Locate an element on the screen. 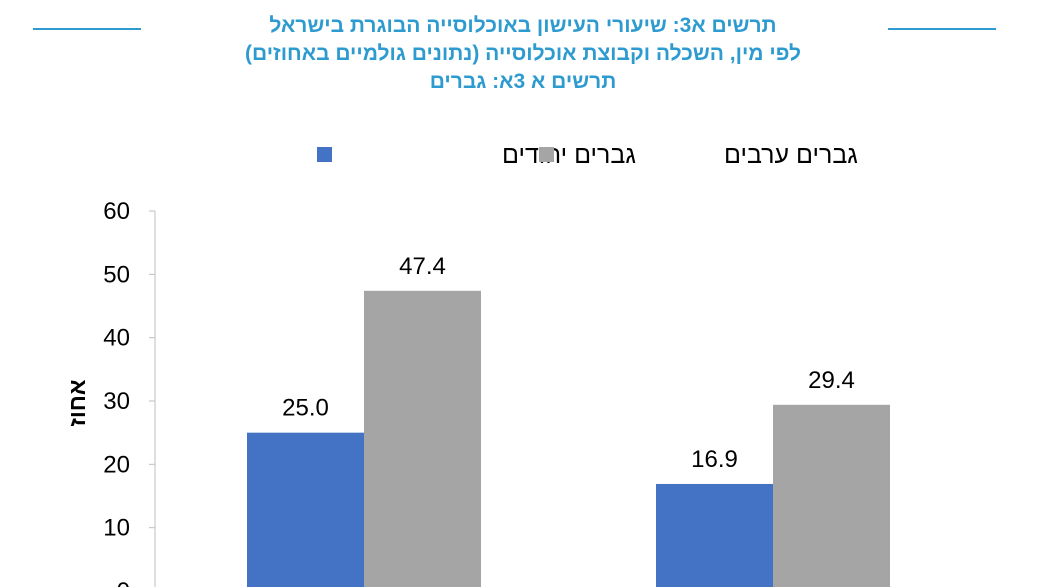  data-label: 47.4 is located at coordinates (422, 266).